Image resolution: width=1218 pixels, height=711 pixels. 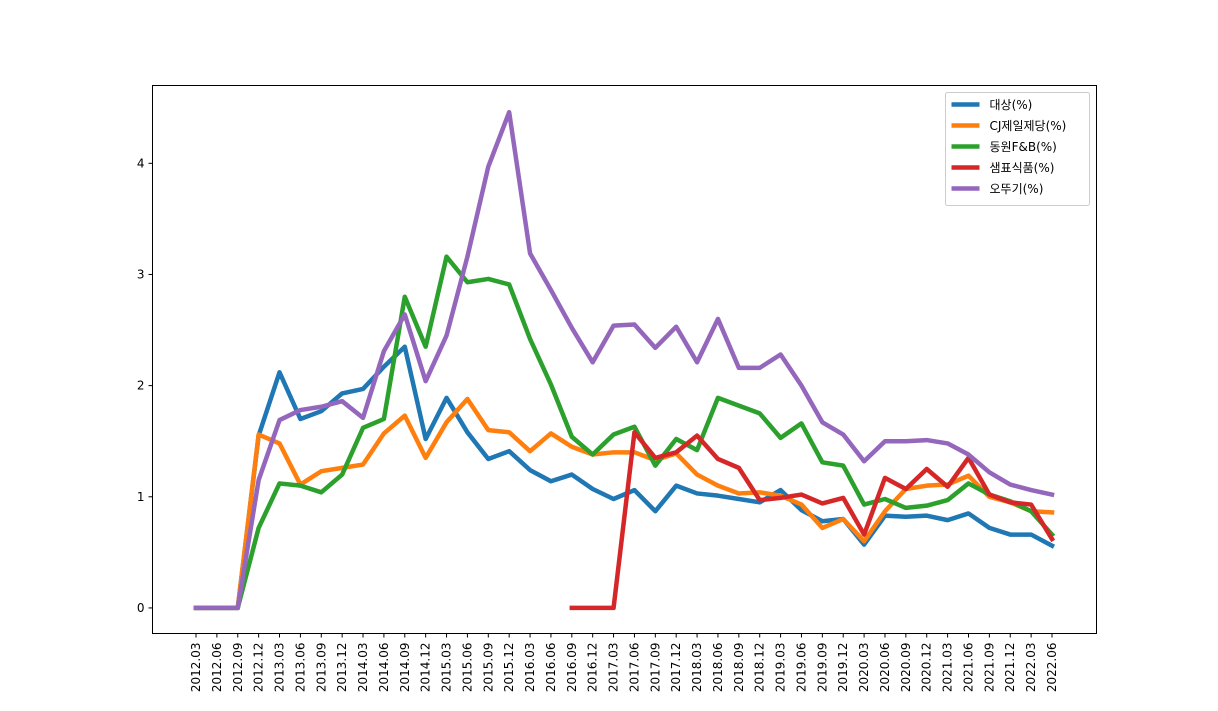 I want to click on legend-label: 동원F&B(%), so click(x=1023, y=147).